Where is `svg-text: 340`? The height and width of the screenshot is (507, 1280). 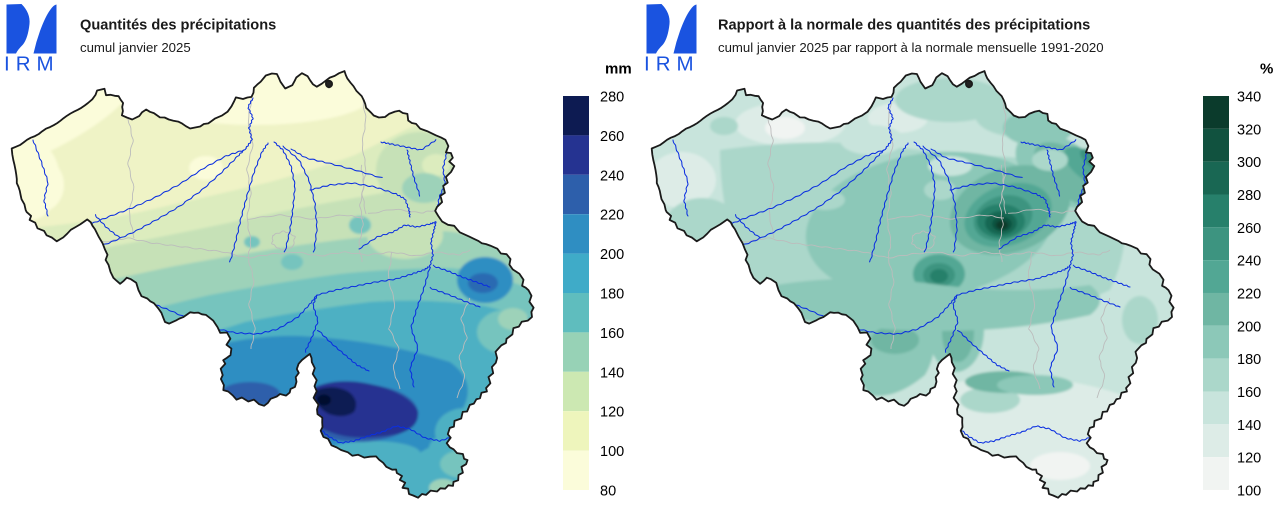 svg-text: 340 is located at coordinates (1249, 98).